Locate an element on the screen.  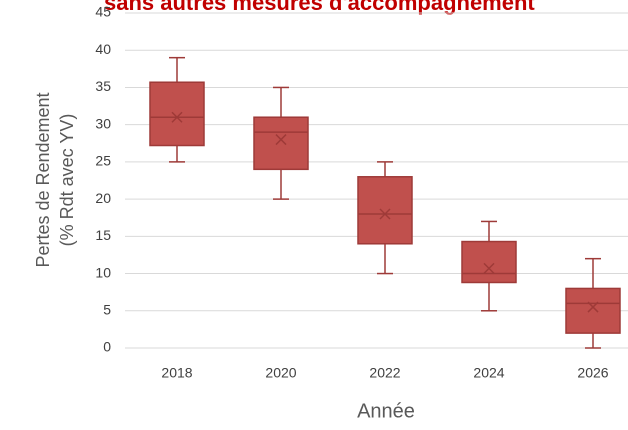
y-axis-label: Pertes de Rendement is located at coordinates (43, 179).